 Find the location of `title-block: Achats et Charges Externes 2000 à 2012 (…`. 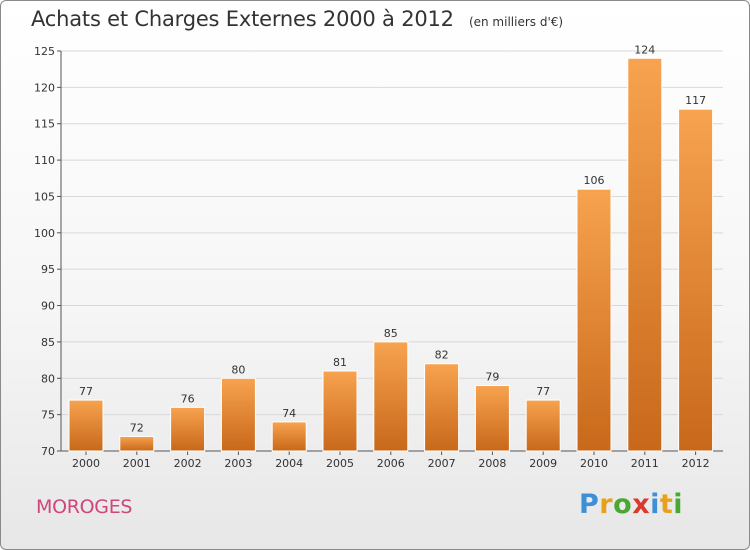

title-block: Achats et Charges Externes 2000 à 2012 (… is located at coordinates (297, 19).